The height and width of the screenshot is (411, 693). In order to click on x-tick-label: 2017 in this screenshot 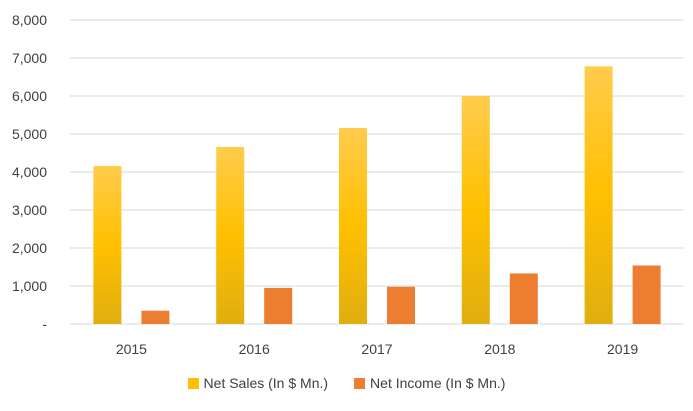, I will do `click(376, 349)`.